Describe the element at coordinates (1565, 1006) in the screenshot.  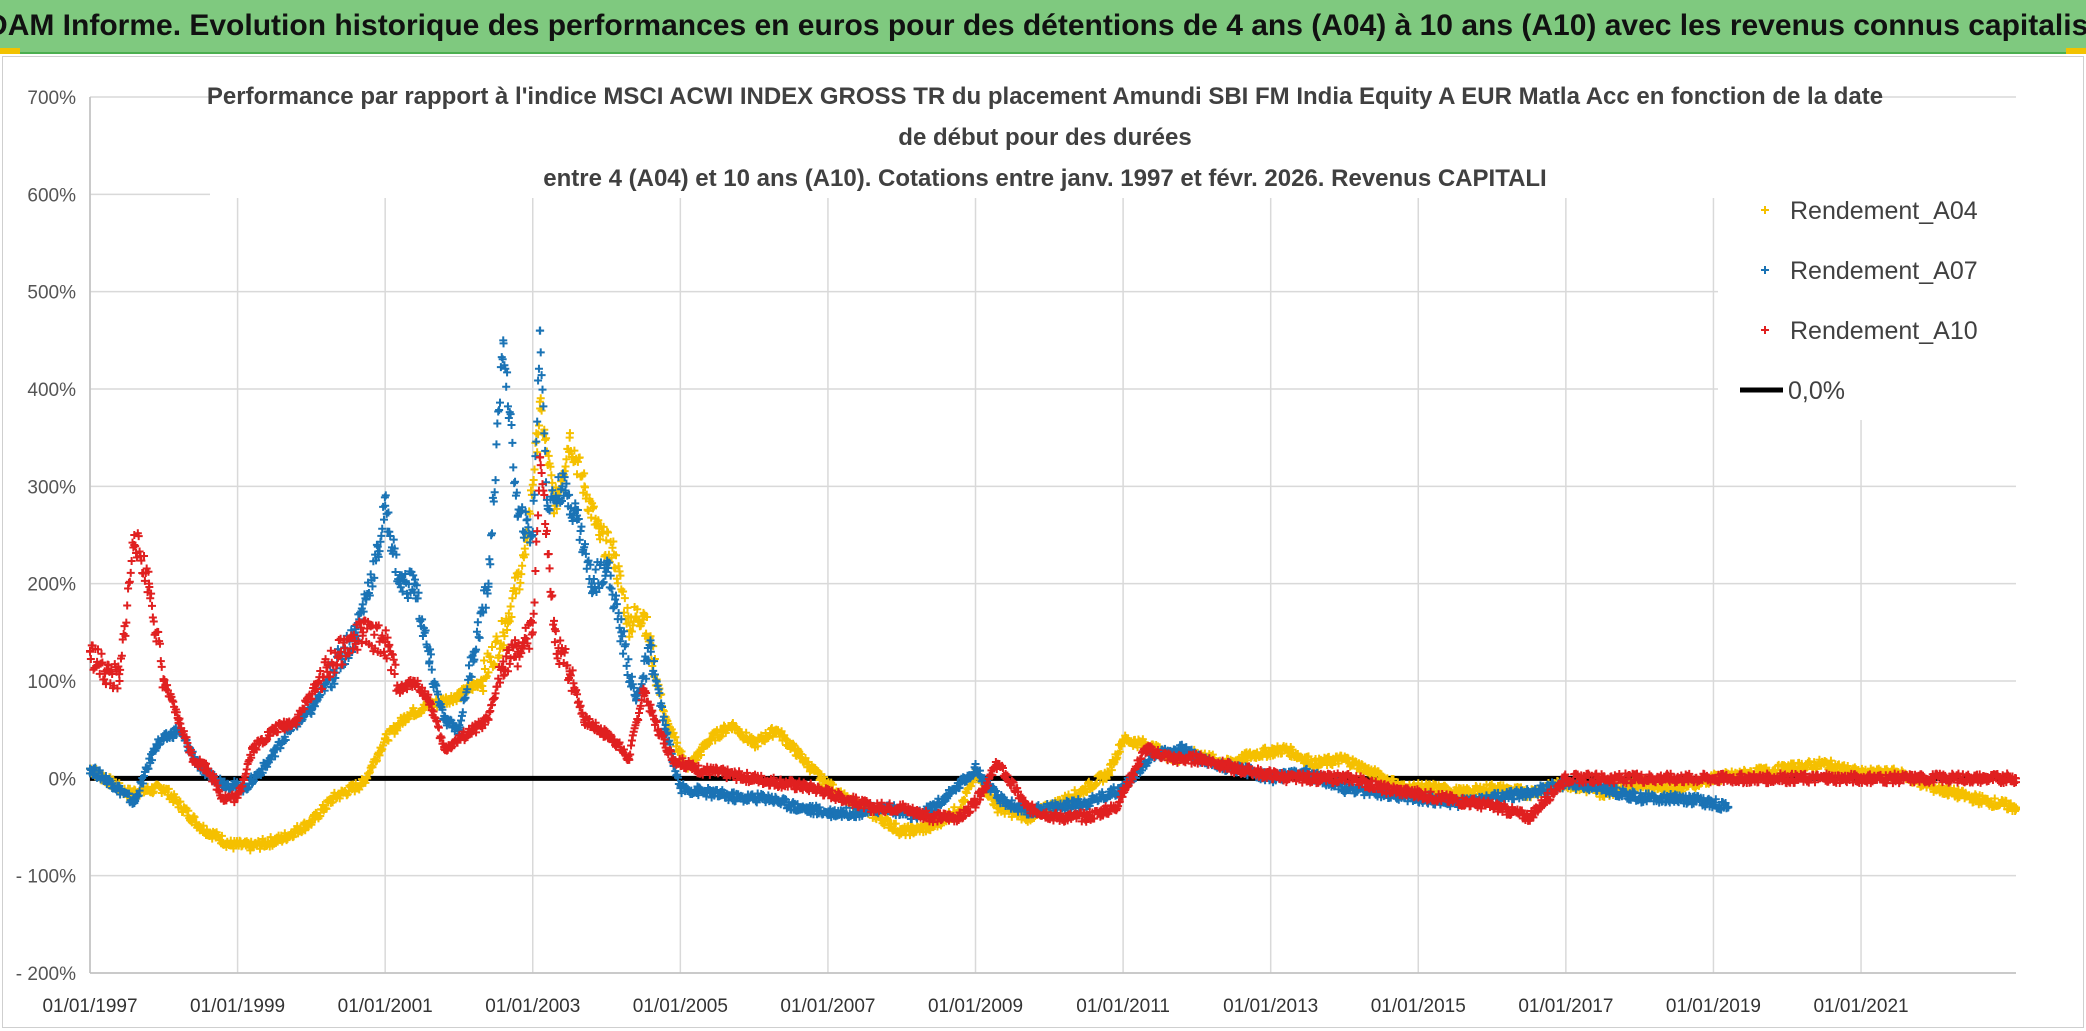
I see `x-tick-label: 01/01/2017` at that location.